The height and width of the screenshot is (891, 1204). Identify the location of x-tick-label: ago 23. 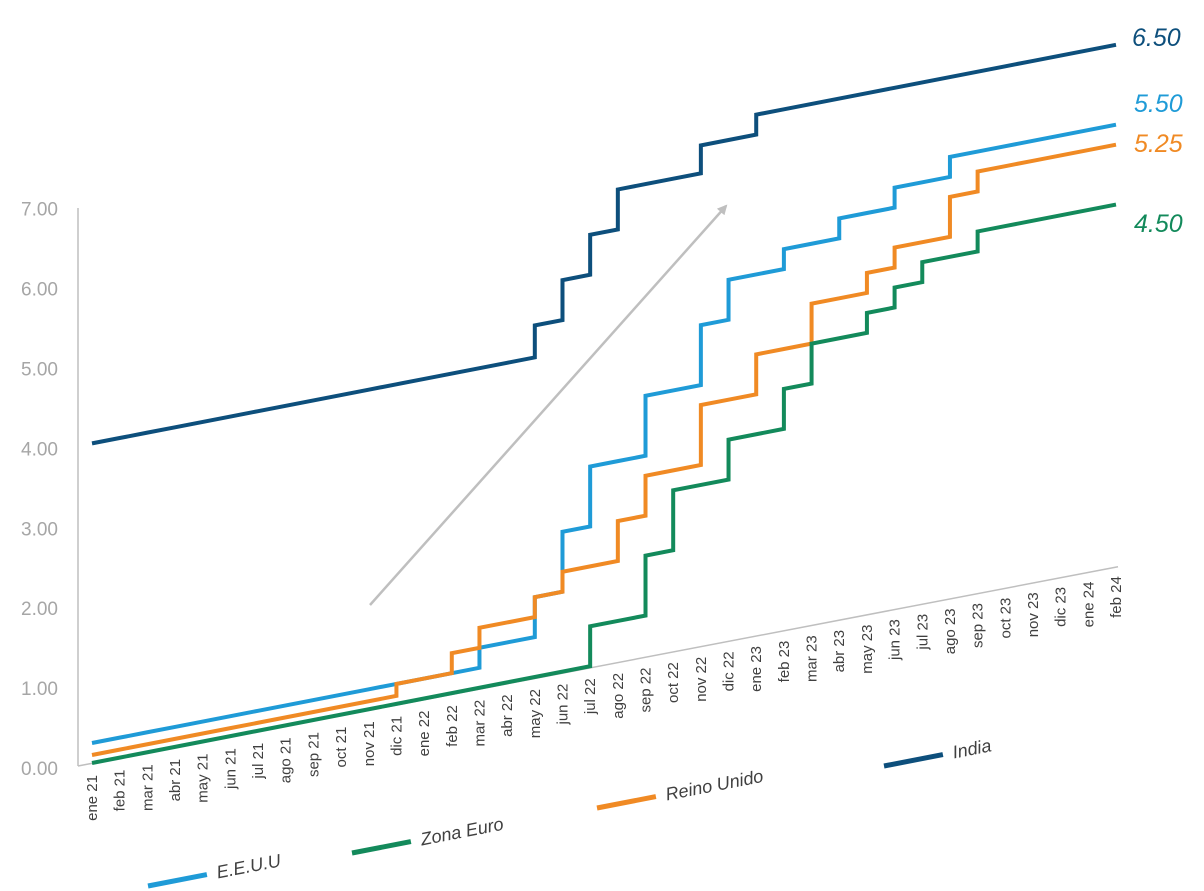
(950, 631).